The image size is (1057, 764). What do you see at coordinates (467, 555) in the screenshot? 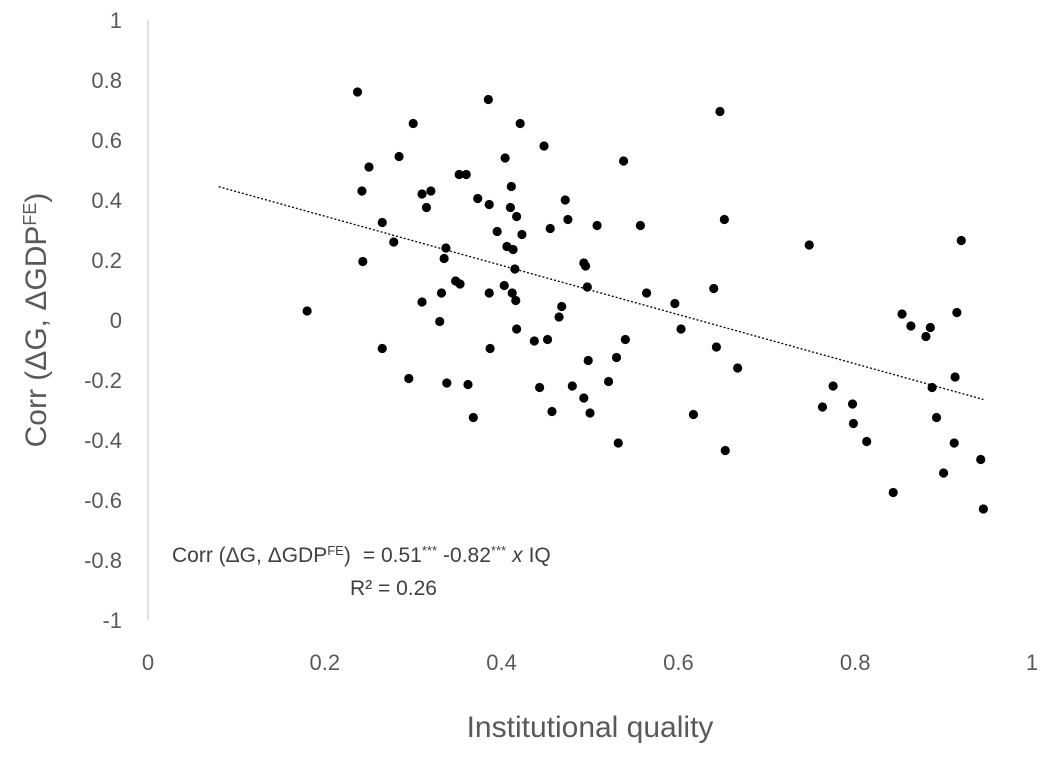
I see `equation-coef: -0.82` at bounding box center [467, 555].